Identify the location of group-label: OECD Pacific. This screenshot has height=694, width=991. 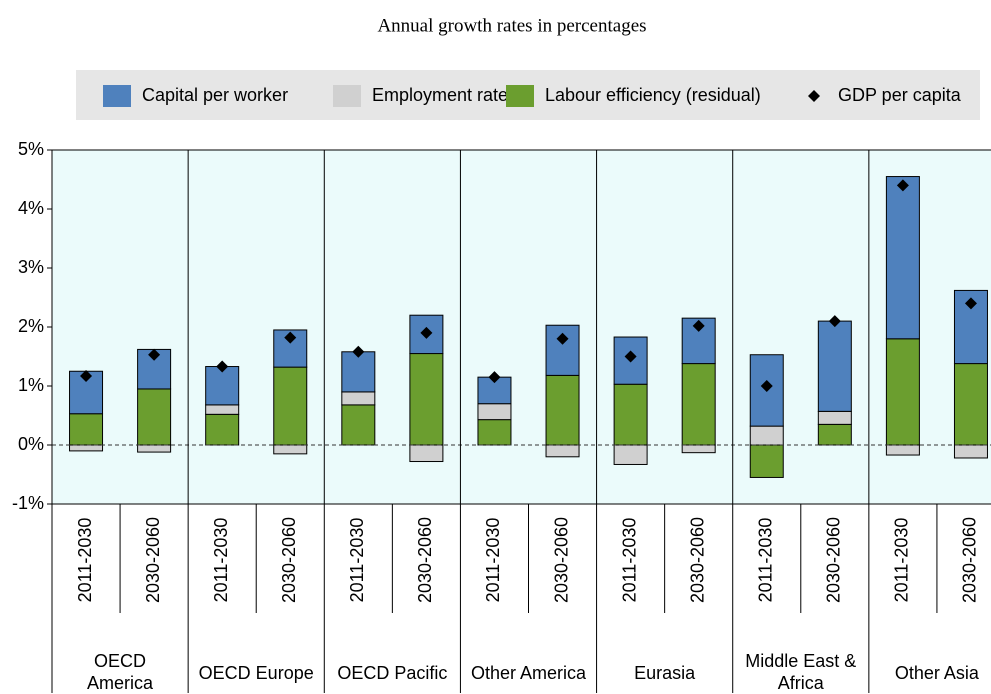
(392, 673).